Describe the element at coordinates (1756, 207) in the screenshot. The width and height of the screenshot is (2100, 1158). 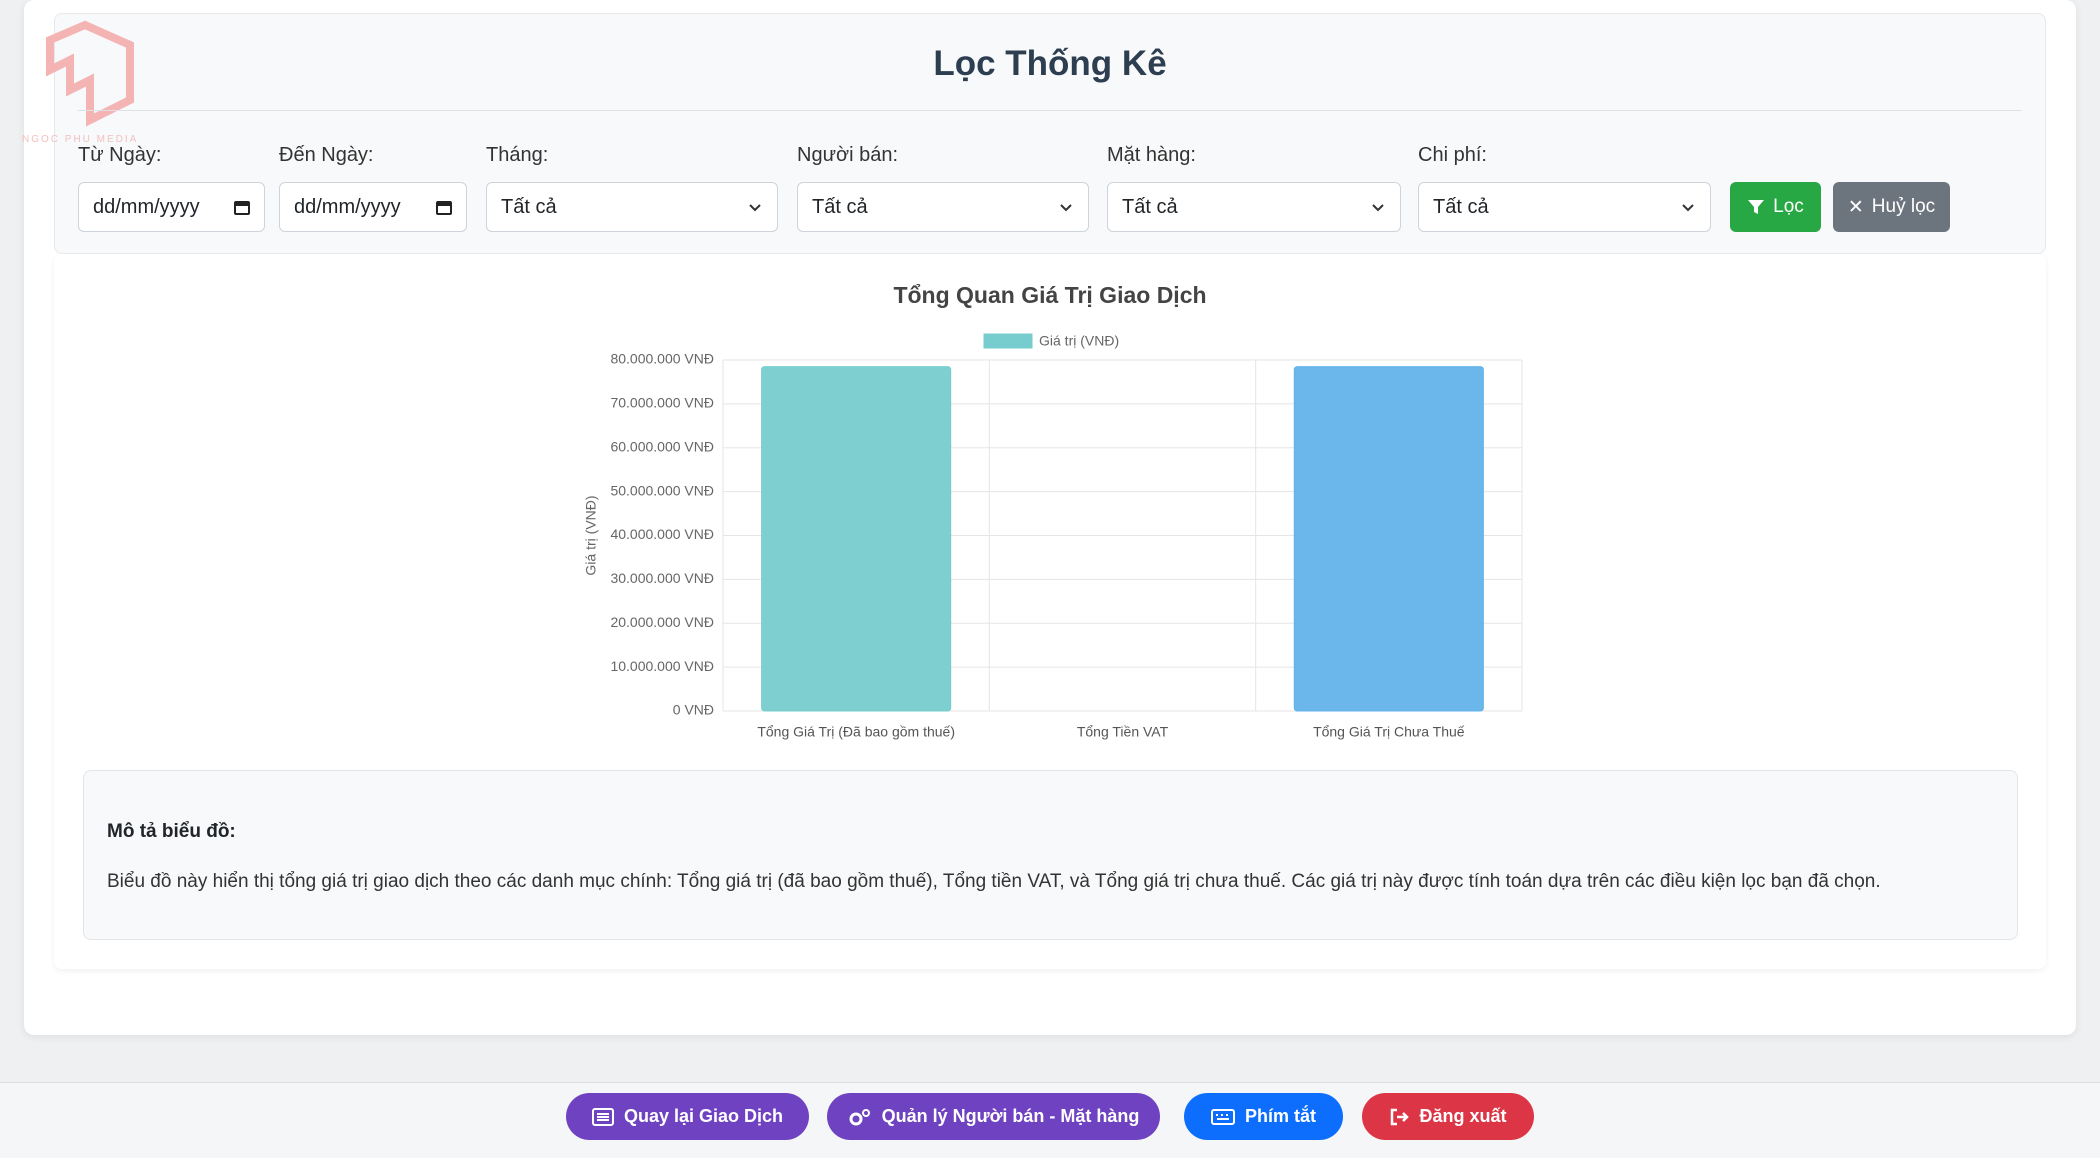
I see `filter-icon` at that location.